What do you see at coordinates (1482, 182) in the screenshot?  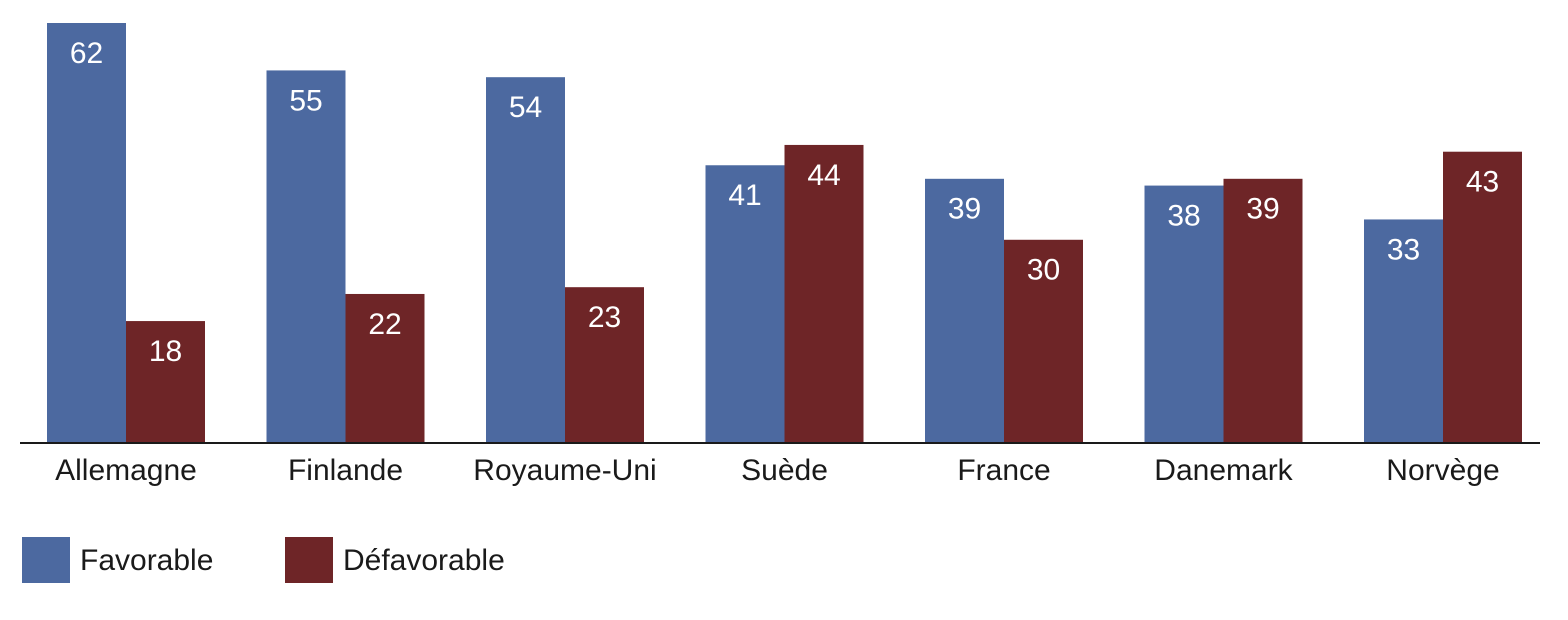 I see `data-label: 43` at bounding box center [1482, 182].